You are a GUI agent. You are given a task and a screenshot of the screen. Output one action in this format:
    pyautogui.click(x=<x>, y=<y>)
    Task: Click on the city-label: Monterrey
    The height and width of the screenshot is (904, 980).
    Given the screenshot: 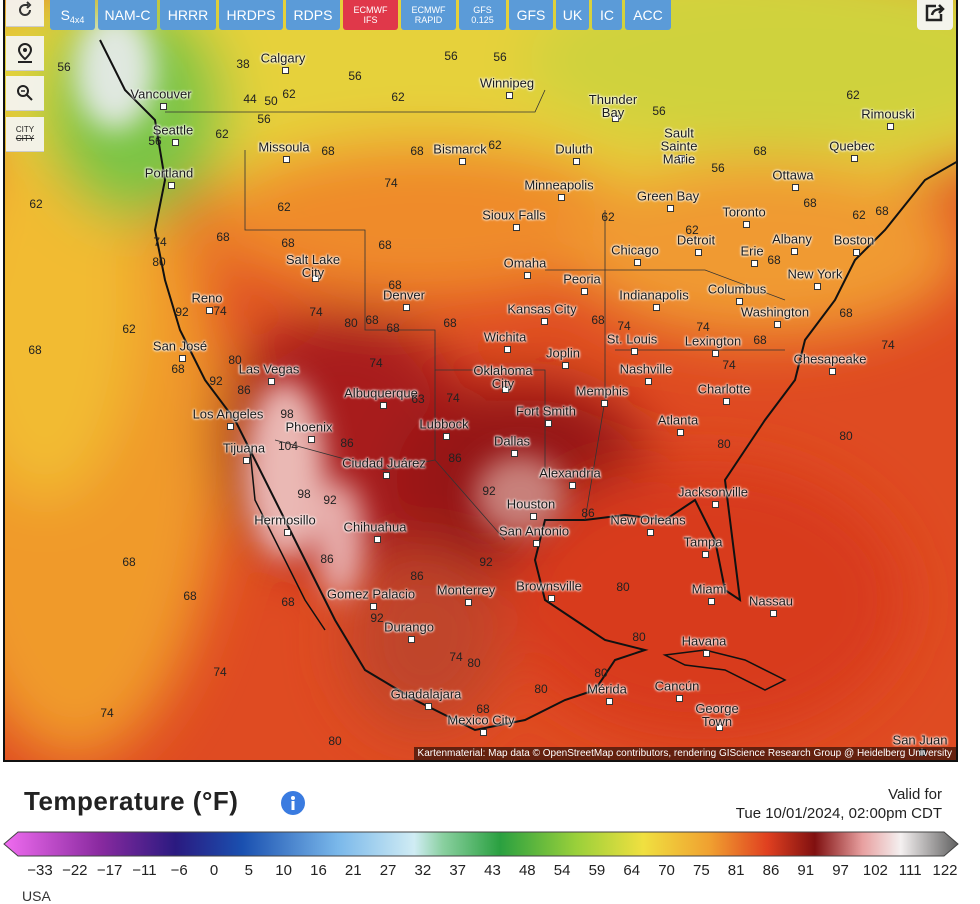 What is the action you would take?
    pyautogui.click(x=466, y=590)
    